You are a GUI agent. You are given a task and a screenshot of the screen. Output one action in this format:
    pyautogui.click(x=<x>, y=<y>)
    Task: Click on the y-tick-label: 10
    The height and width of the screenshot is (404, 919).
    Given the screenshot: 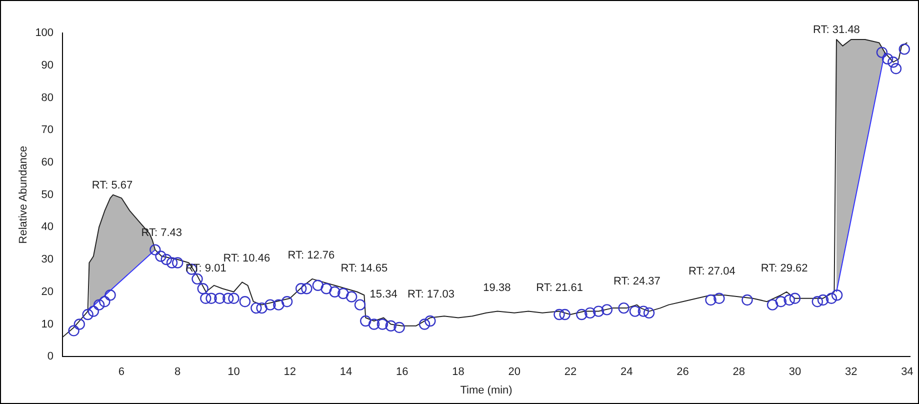 What is the action you would take?
    pyautogui.click(x=47, y=324)
    